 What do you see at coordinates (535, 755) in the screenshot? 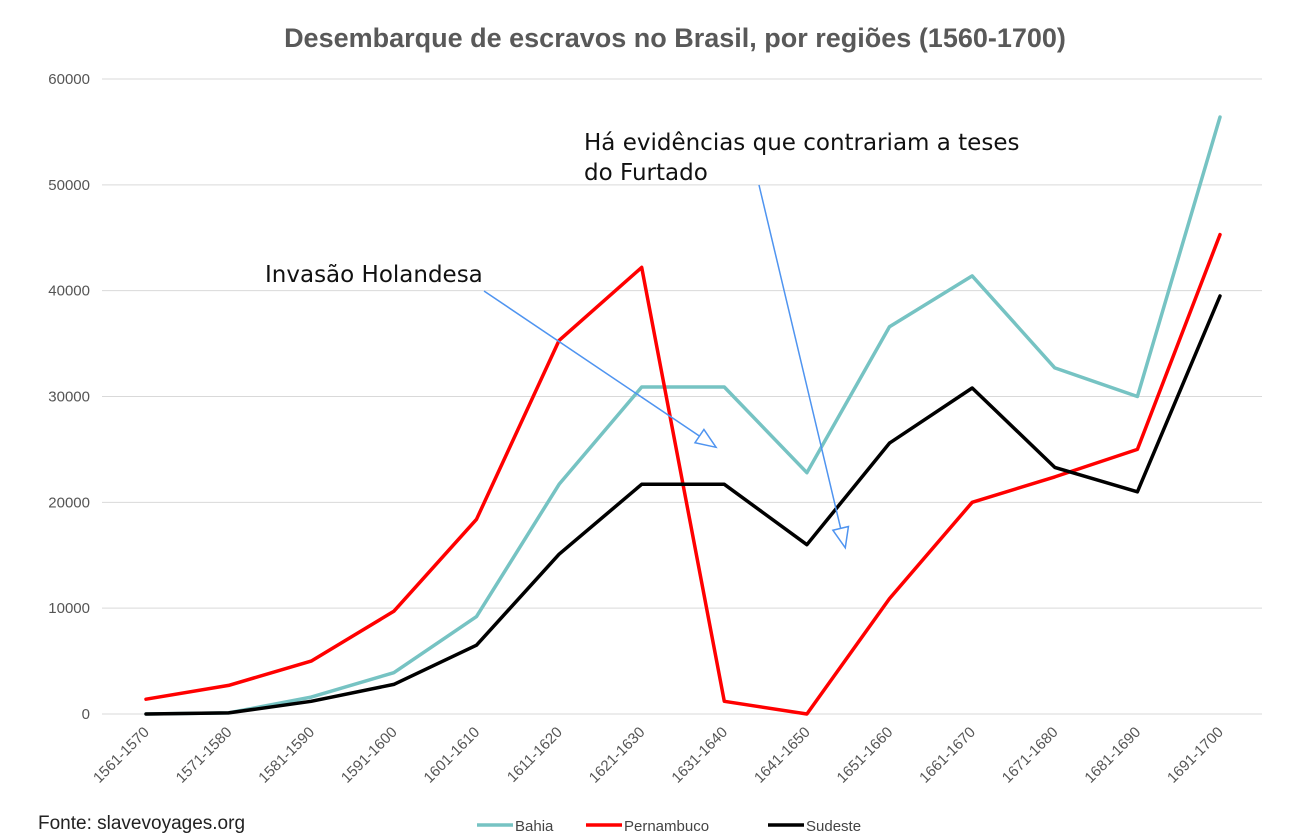
I see `x-tick-label: 1611-1620` at bounding box center [535, 755].